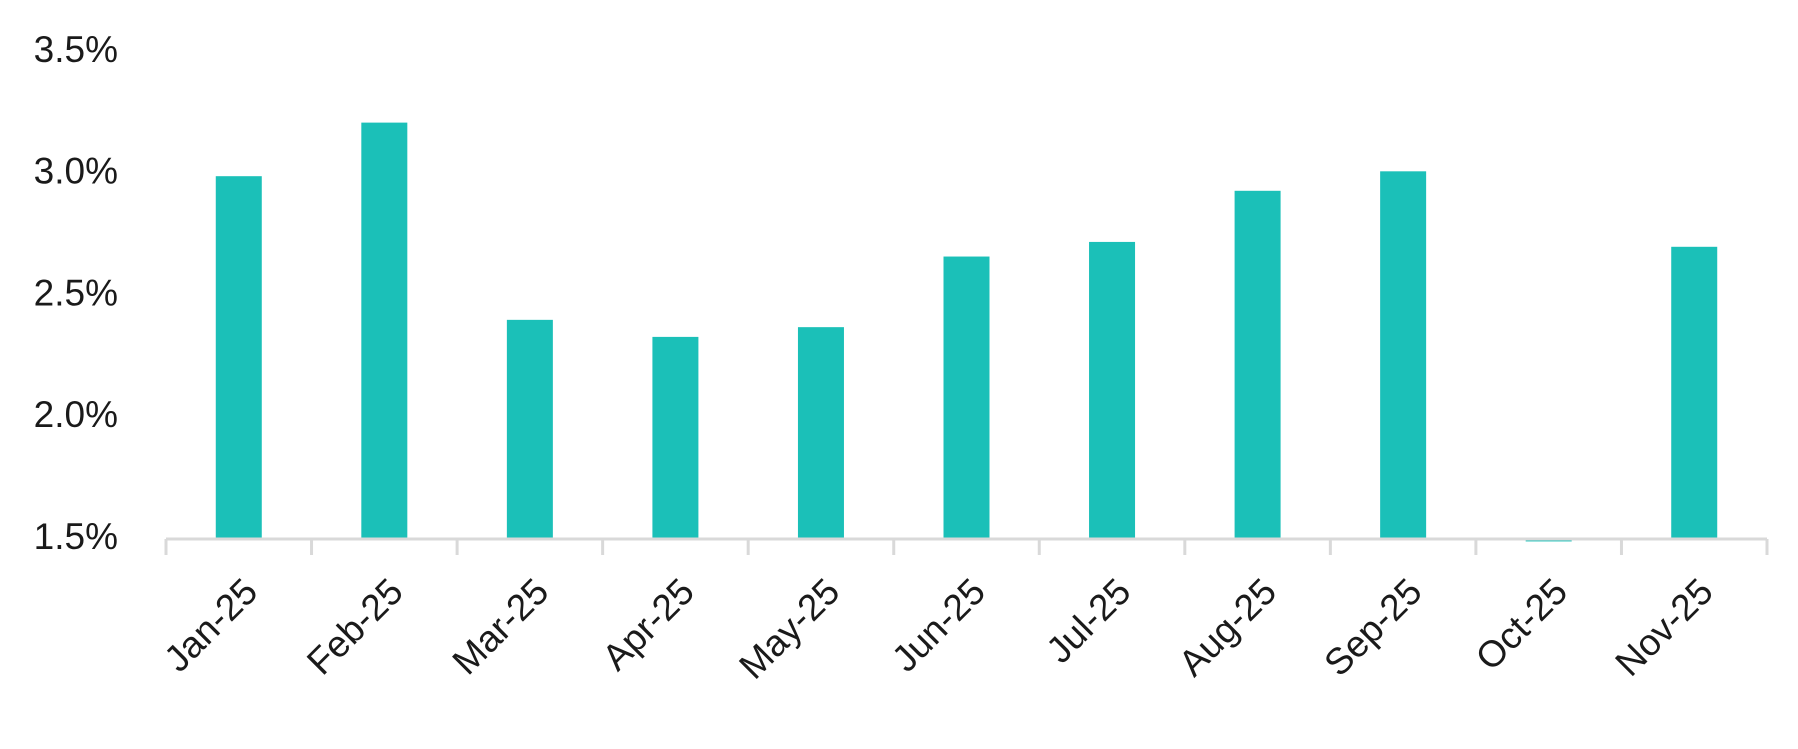 This screenshot has width=1798, height=749. What do you see at coordinates (355, 627) in the screenshot?
I see `x-tick-label: Feb-25` at bounding box center [355, 627].